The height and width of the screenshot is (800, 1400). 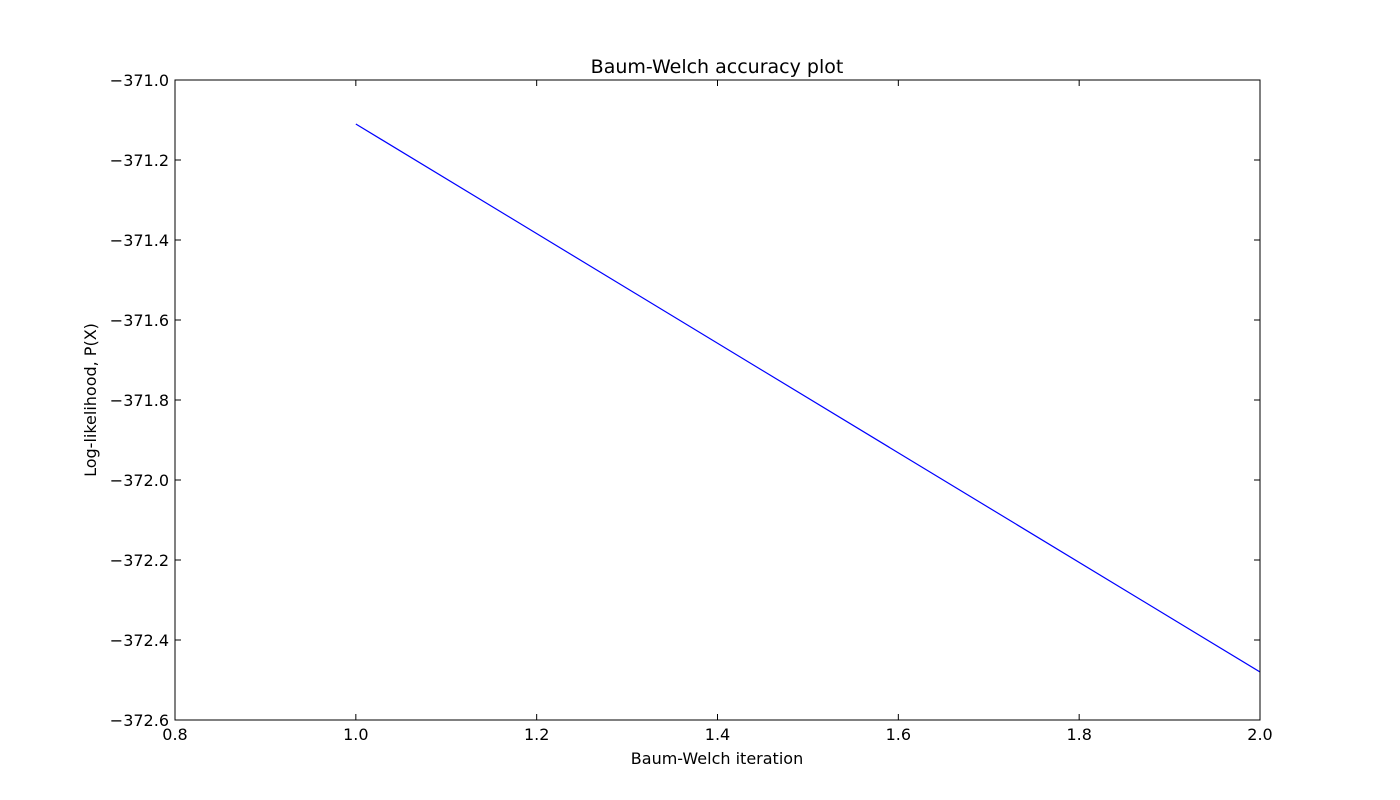 I want to click on y-tick-label: −372.4, so click(x=139, y=640).